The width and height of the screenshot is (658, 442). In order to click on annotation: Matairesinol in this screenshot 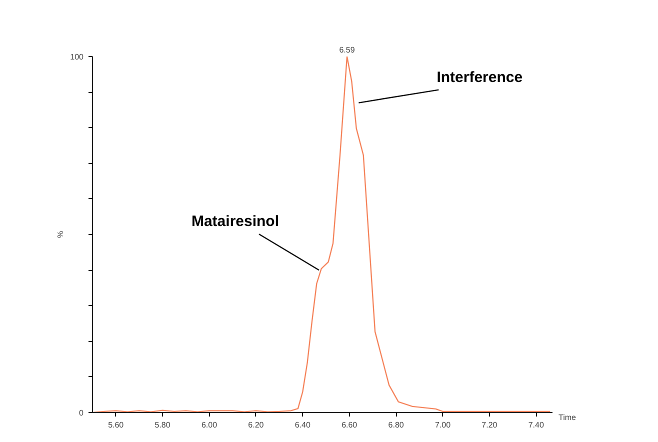, I will do `click(235, 221)`.